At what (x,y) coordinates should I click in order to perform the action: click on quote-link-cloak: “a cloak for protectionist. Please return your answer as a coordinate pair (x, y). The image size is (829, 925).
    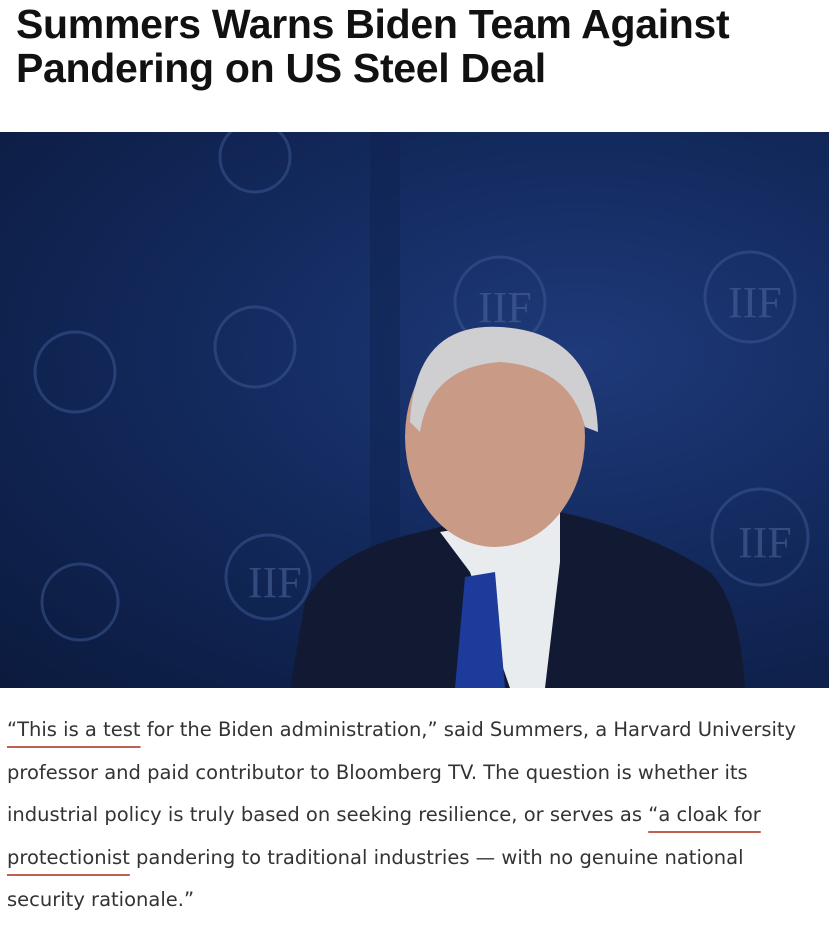
    Looking at the image, I should click on (384, 836).